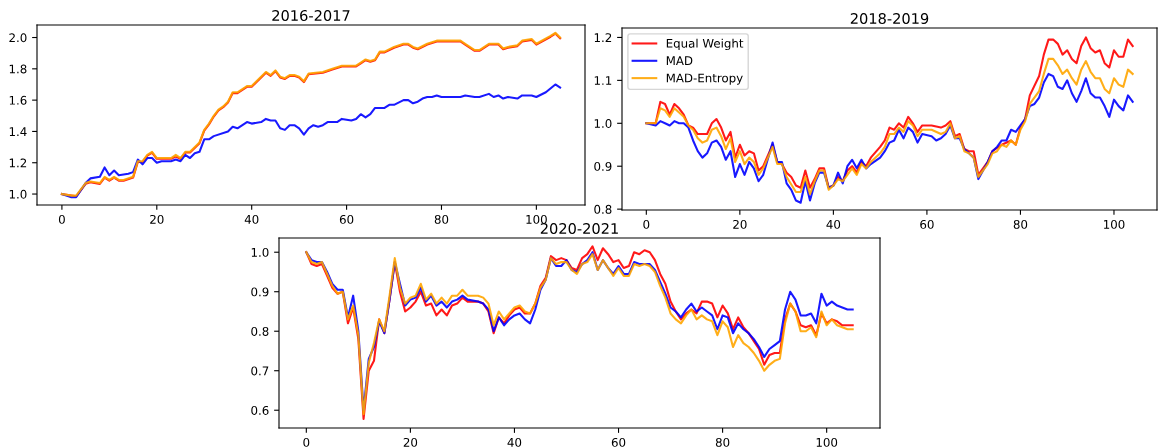 This screenshot has height=448, width=1161. Describe the element at coordinates (603, 80) in the screenshot. I see `y-tick-label: 1.1` at that location.